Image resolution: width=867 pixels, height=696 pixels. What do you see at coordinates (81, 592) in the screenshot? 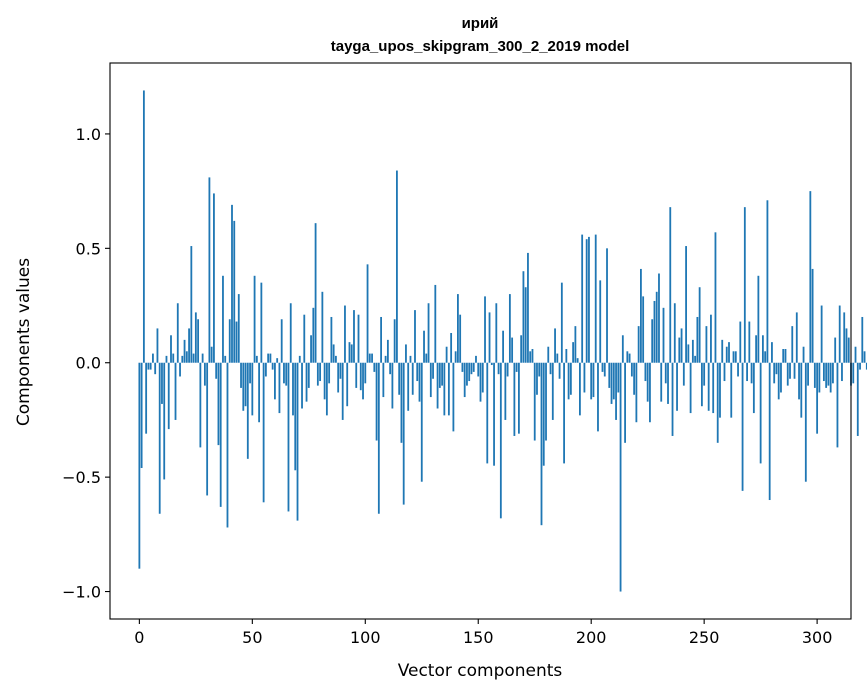
I see `y-tick-label: −1.0` at bounding box center [81, 592].